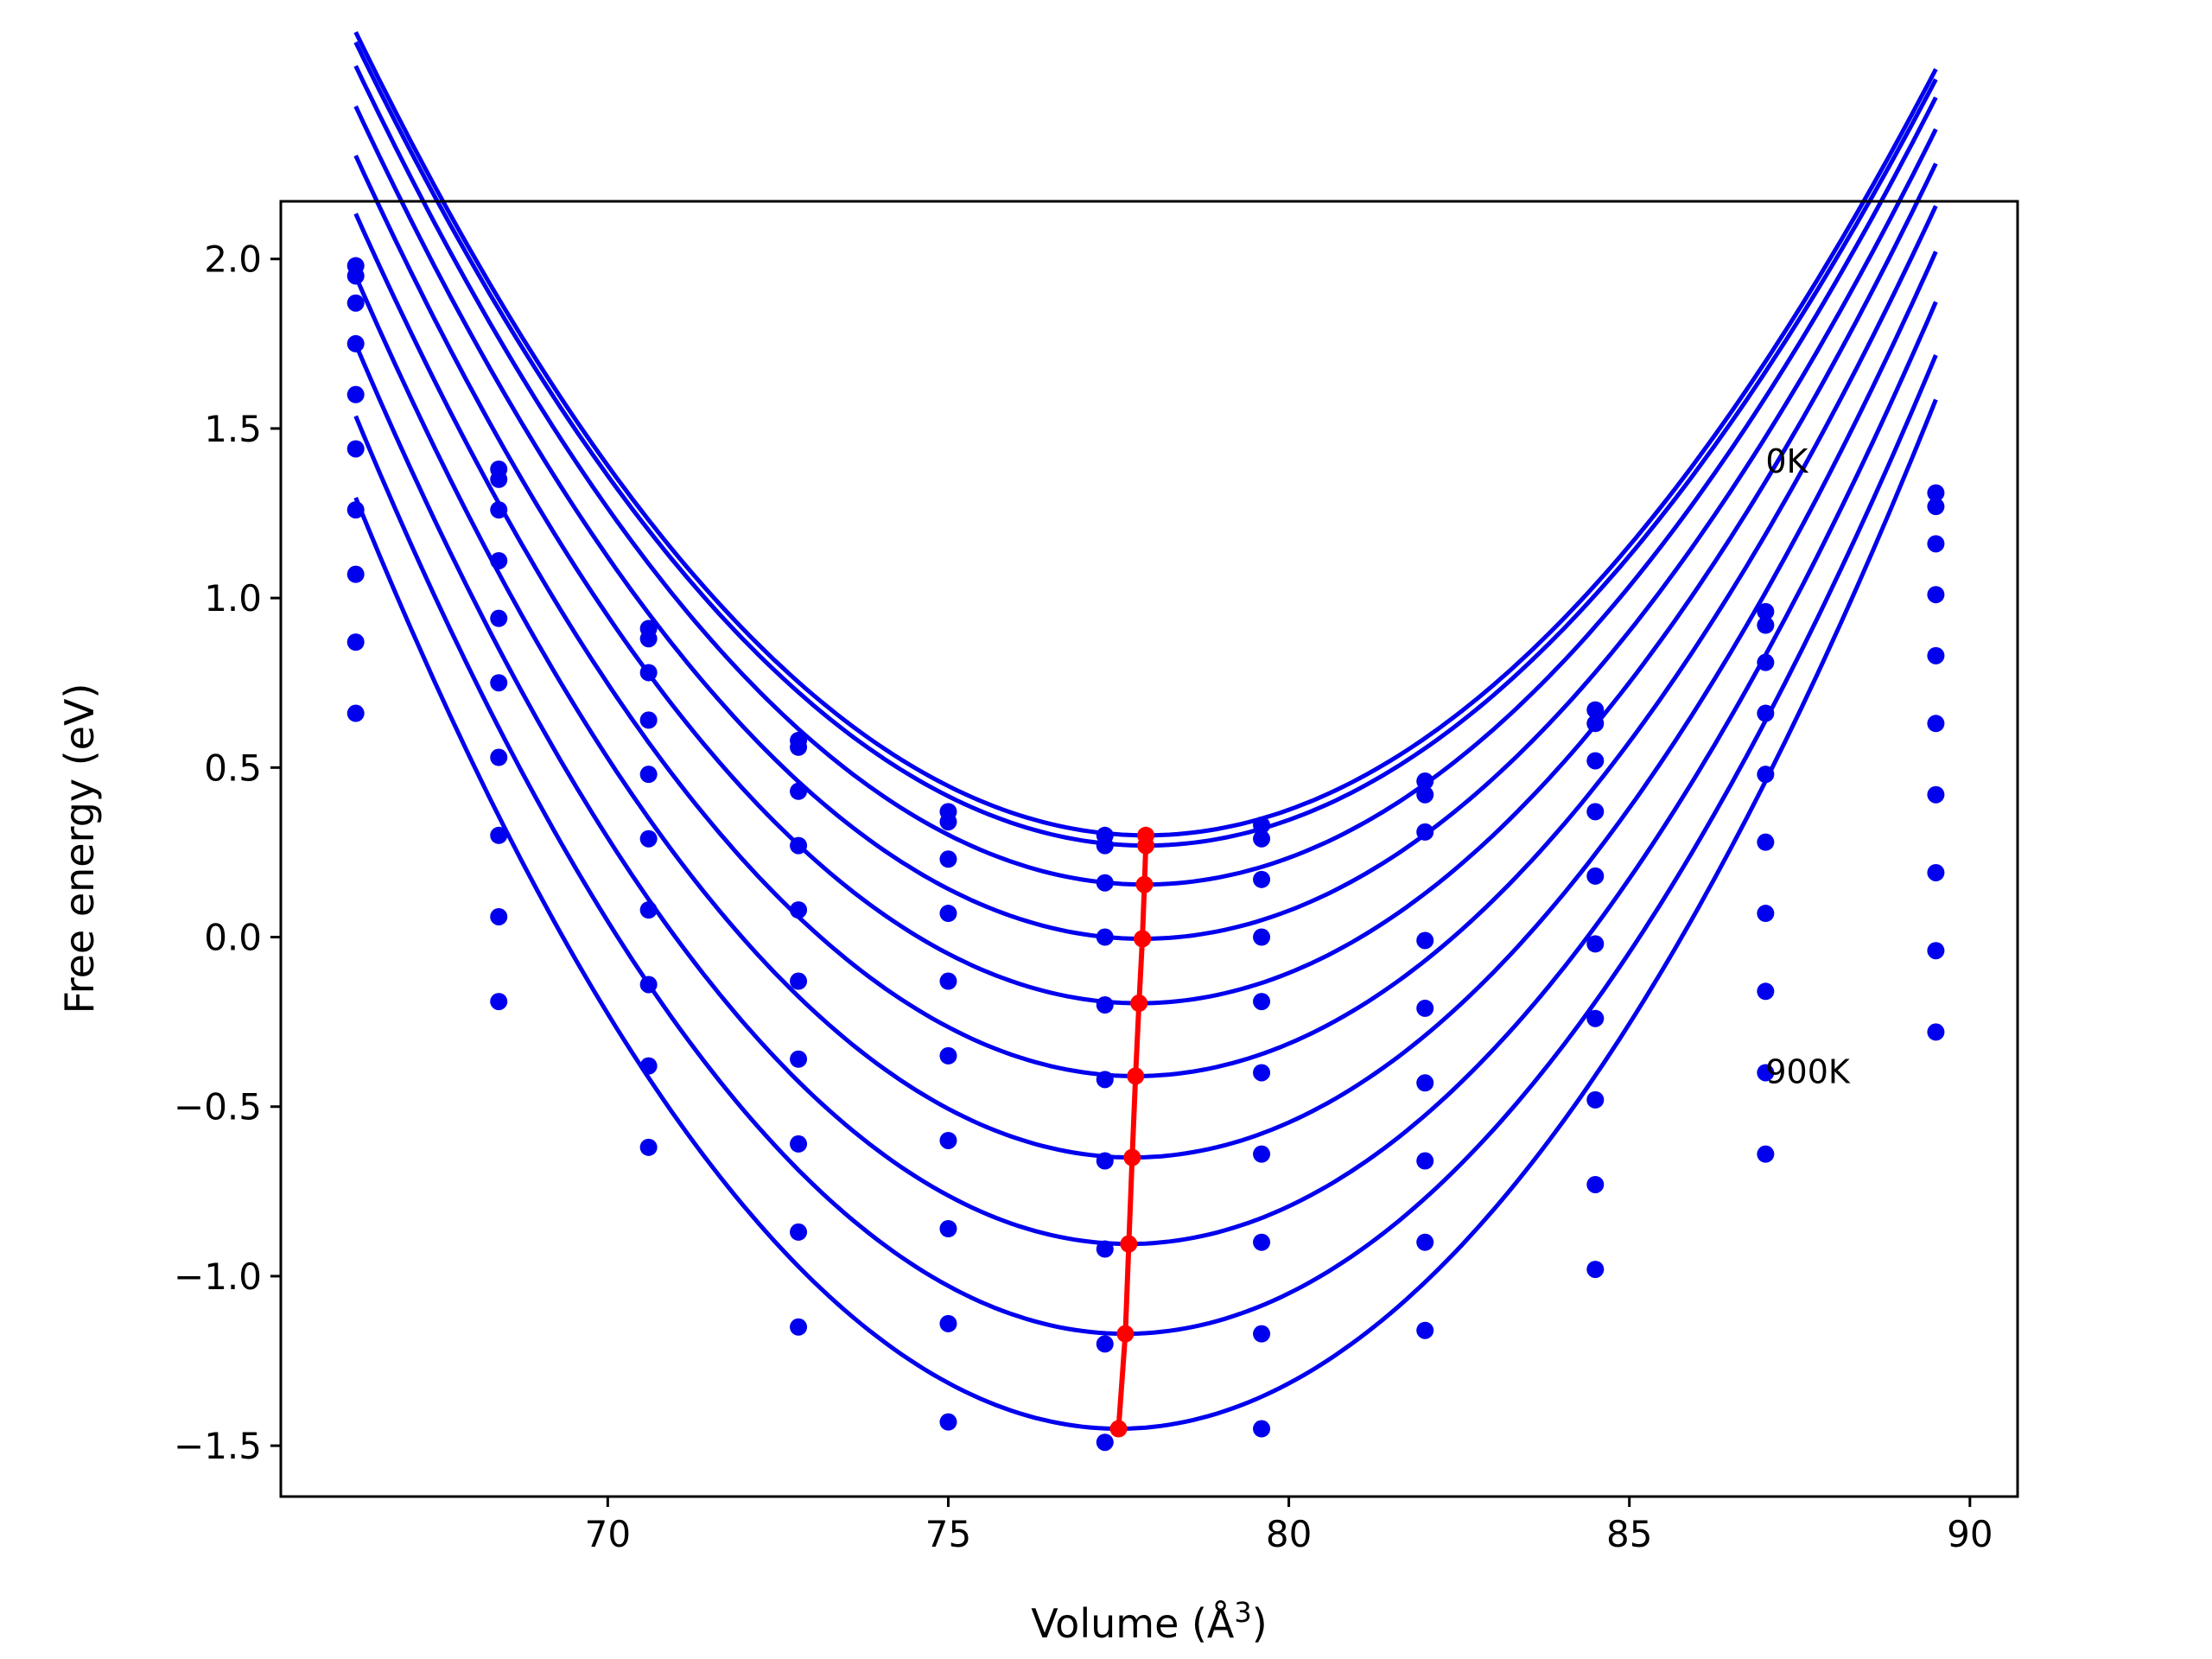 The height and width of the screenshot is (1659, 2212). What do you see at coordinates (233, 598) in the screenshot?
I see `y-tick-label: 1.0` at bounding box center [233, 598].